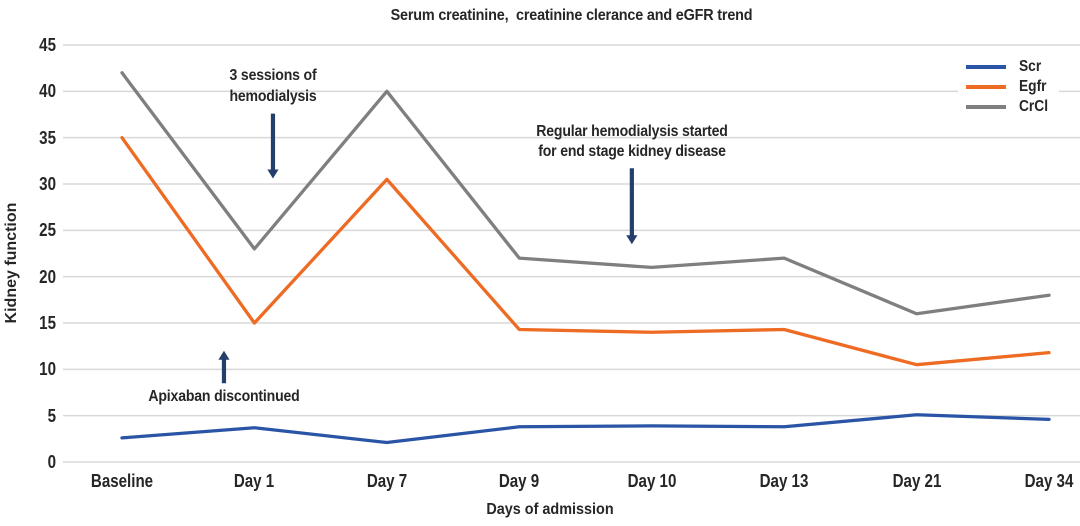 This screenshot has height=526, width=1080. Describe the element at coordinates (273, 96) in the screenshot. I see `annotation-line: hemodialysis` at that location.